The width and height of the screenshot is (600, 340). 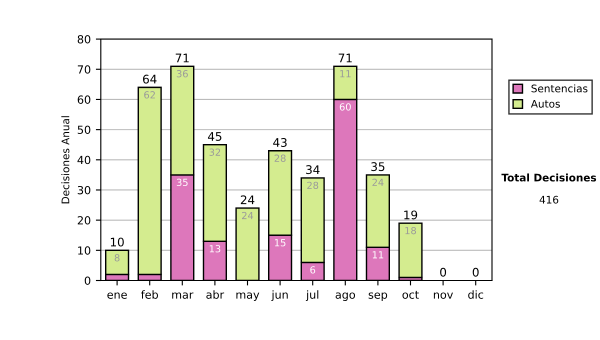 I want to click on data-label: 36, so click(x=182, y=74).